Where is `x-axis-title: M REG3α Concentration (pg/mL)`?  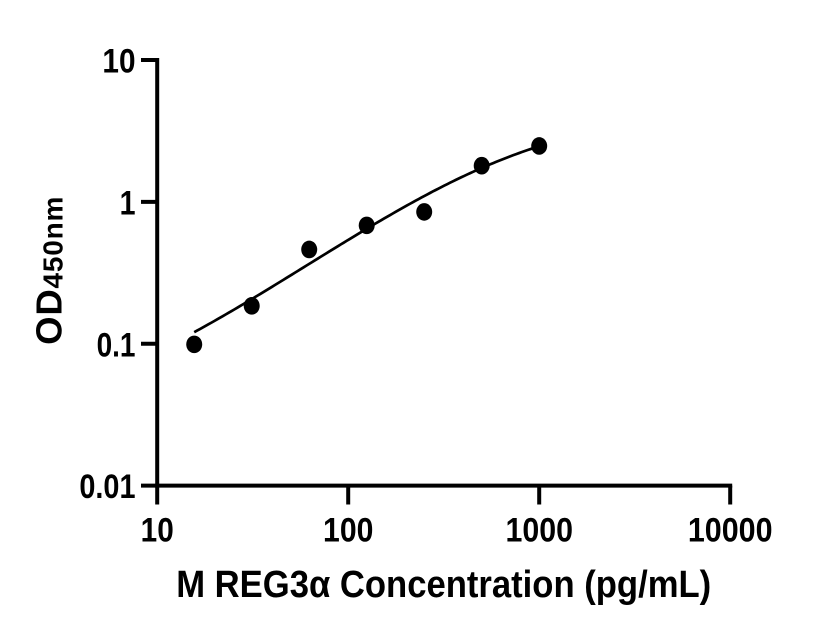 x-axis-title: M REG3α Concentration (pg/mL) is located at coordinates (443, 585).